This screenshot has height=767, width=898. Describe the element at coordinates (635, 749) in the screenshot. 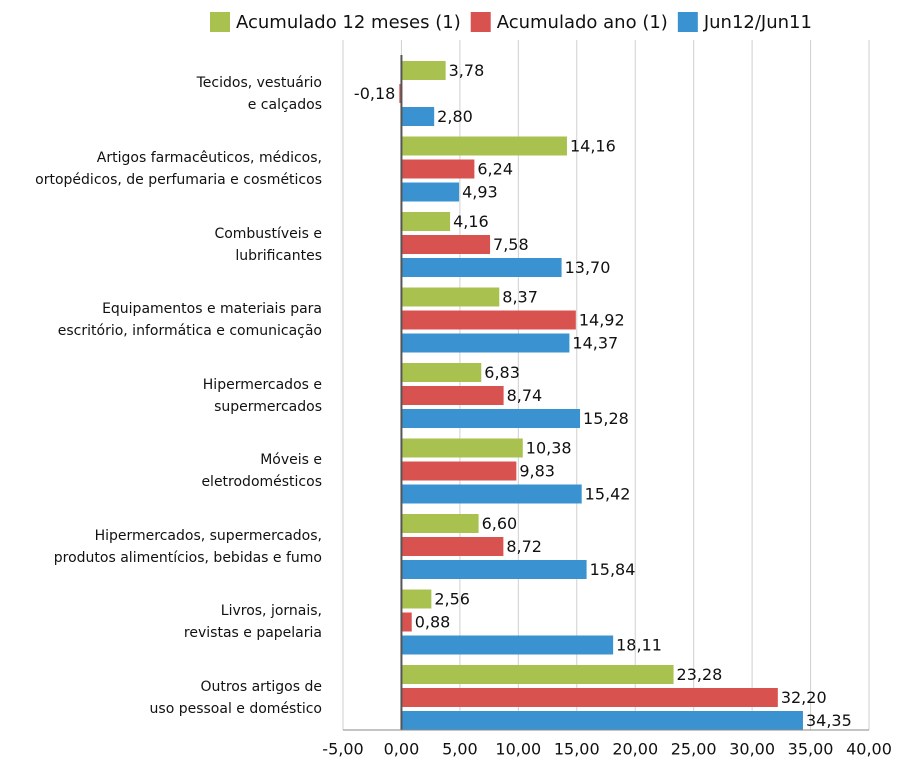

I see `x-tick-label: 20,00` at that location.